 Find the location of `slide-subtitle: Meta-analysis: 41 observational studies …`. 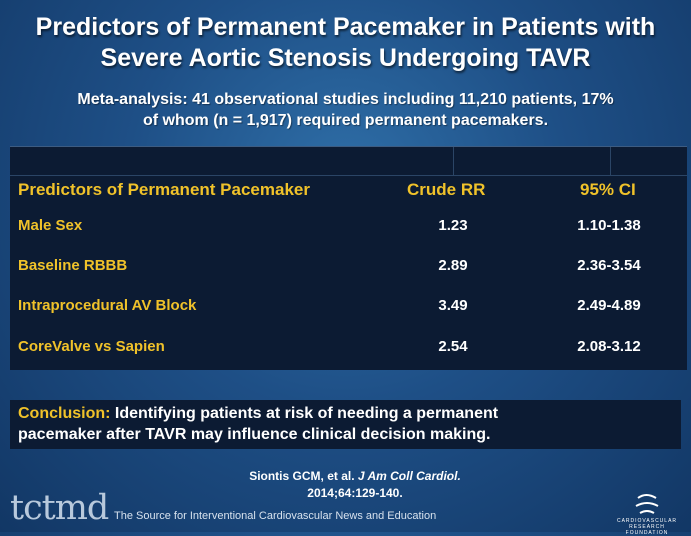

slide-subtitle: Meta-analysis: 41 observational studies … is located at coordinates (345, 110).